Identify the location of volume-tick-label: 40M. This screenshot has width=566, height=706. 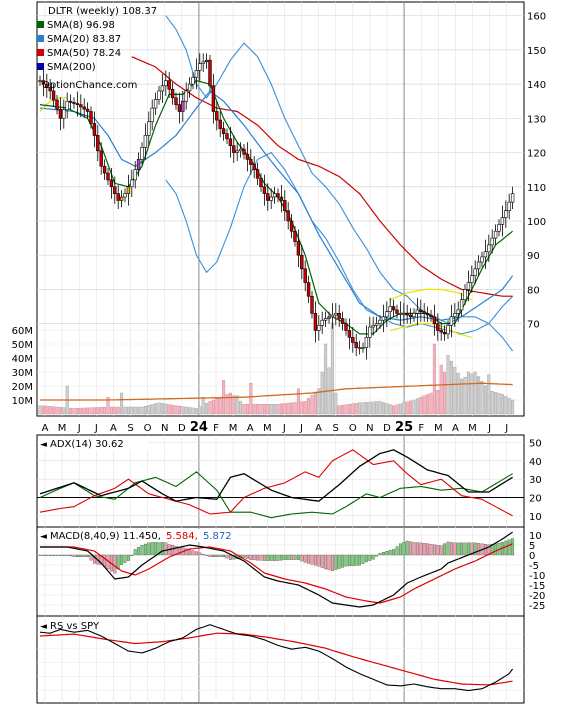
(22, 359).